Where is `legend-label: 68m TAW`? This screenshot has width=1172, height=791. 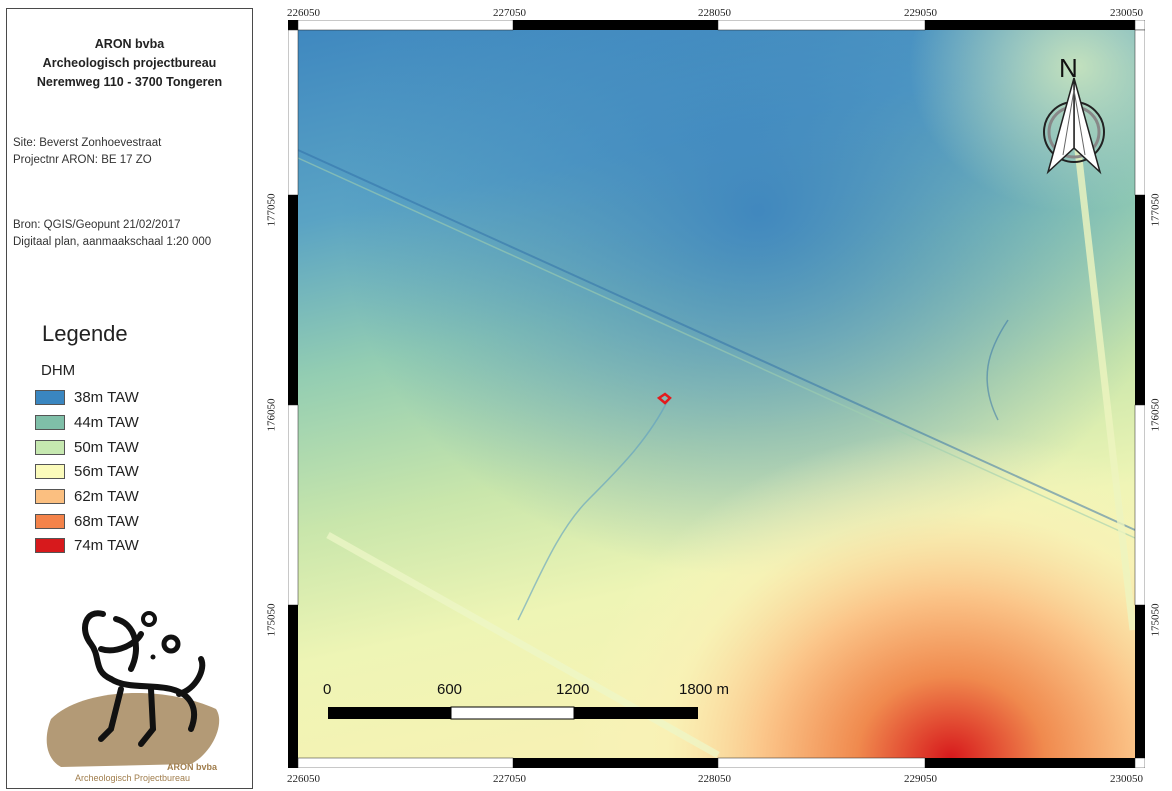
legend-label: 68m TAW is located at coordinates (106, 521).